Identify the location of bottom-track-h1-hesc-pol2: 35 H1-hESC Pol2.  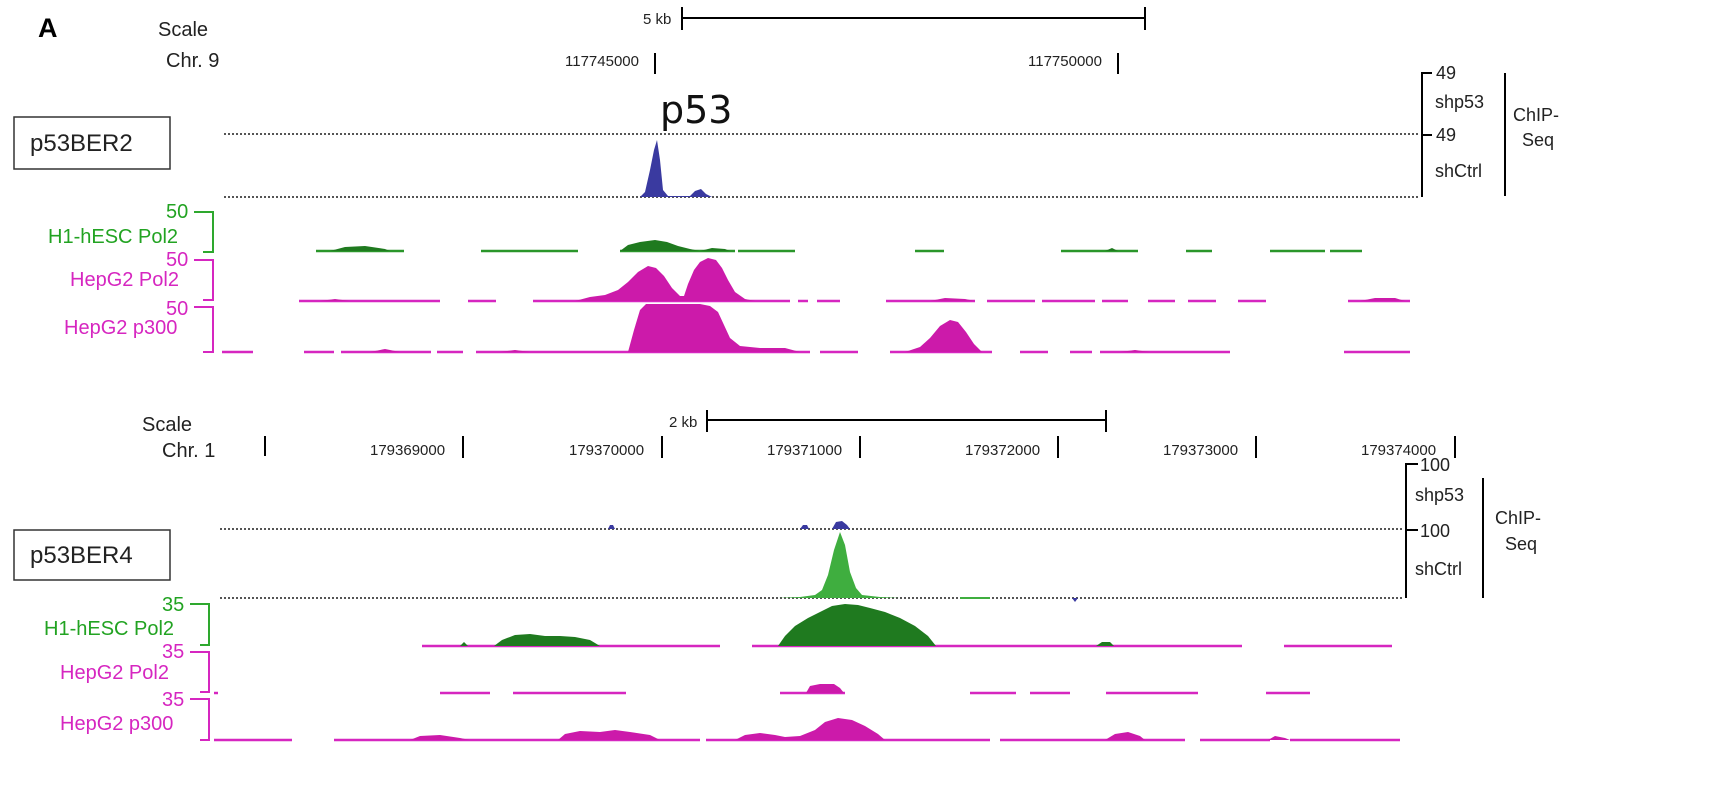
(718, 621).